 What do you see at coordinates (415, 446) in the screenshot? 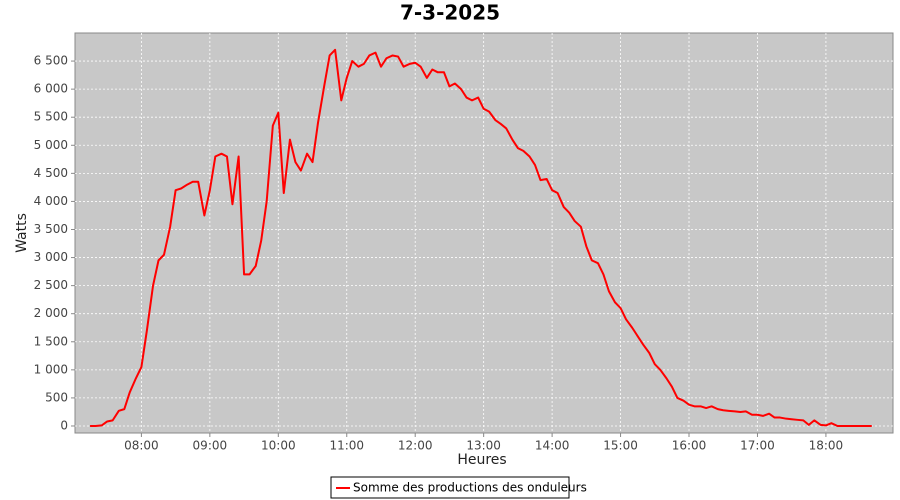
I see `x-tick-label: 12:00` at bounding box center [415, 446].